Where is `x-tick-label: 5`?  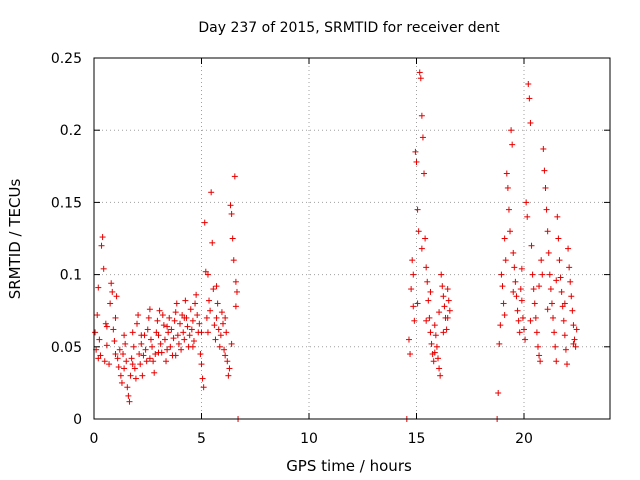 x-tick-label: 5 is located at coordinates (201, 439).